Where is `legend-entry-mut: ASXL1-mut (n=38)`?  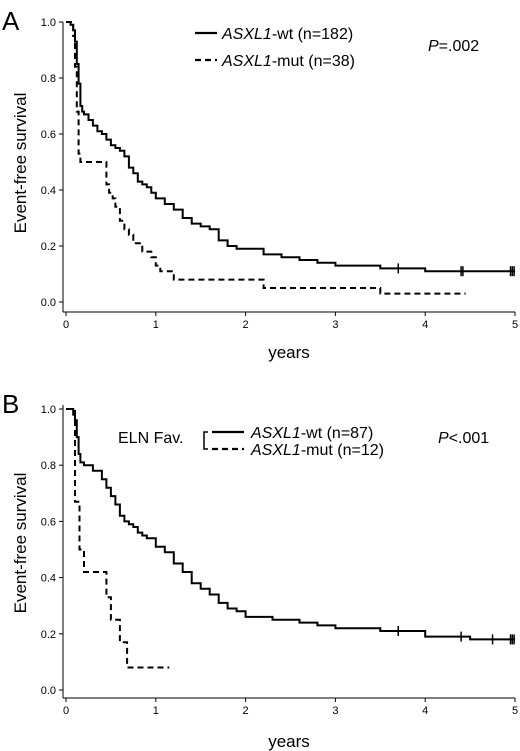 legend-entry-mut: ASXL1-mut (n=38) is located at coordinates (288, 61).